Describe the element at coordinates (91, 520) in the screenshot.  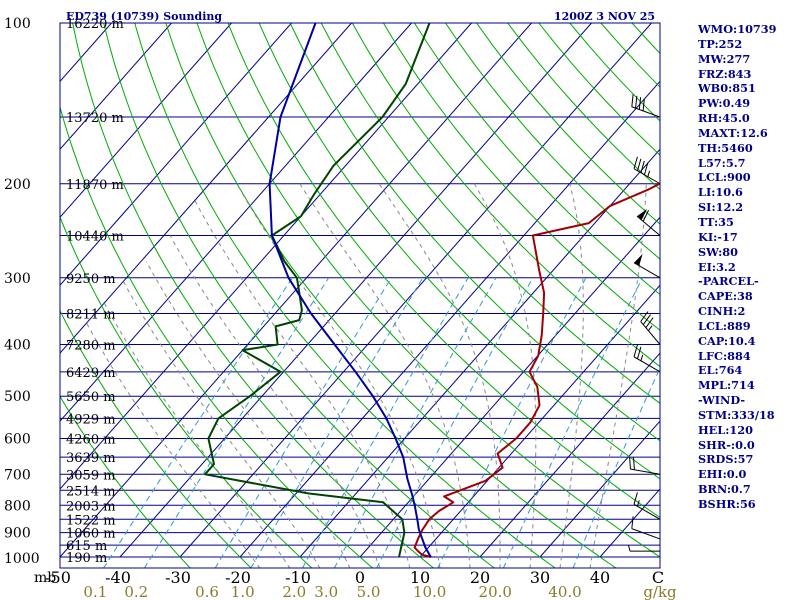
I see `height-label: 1522 m` at that location.